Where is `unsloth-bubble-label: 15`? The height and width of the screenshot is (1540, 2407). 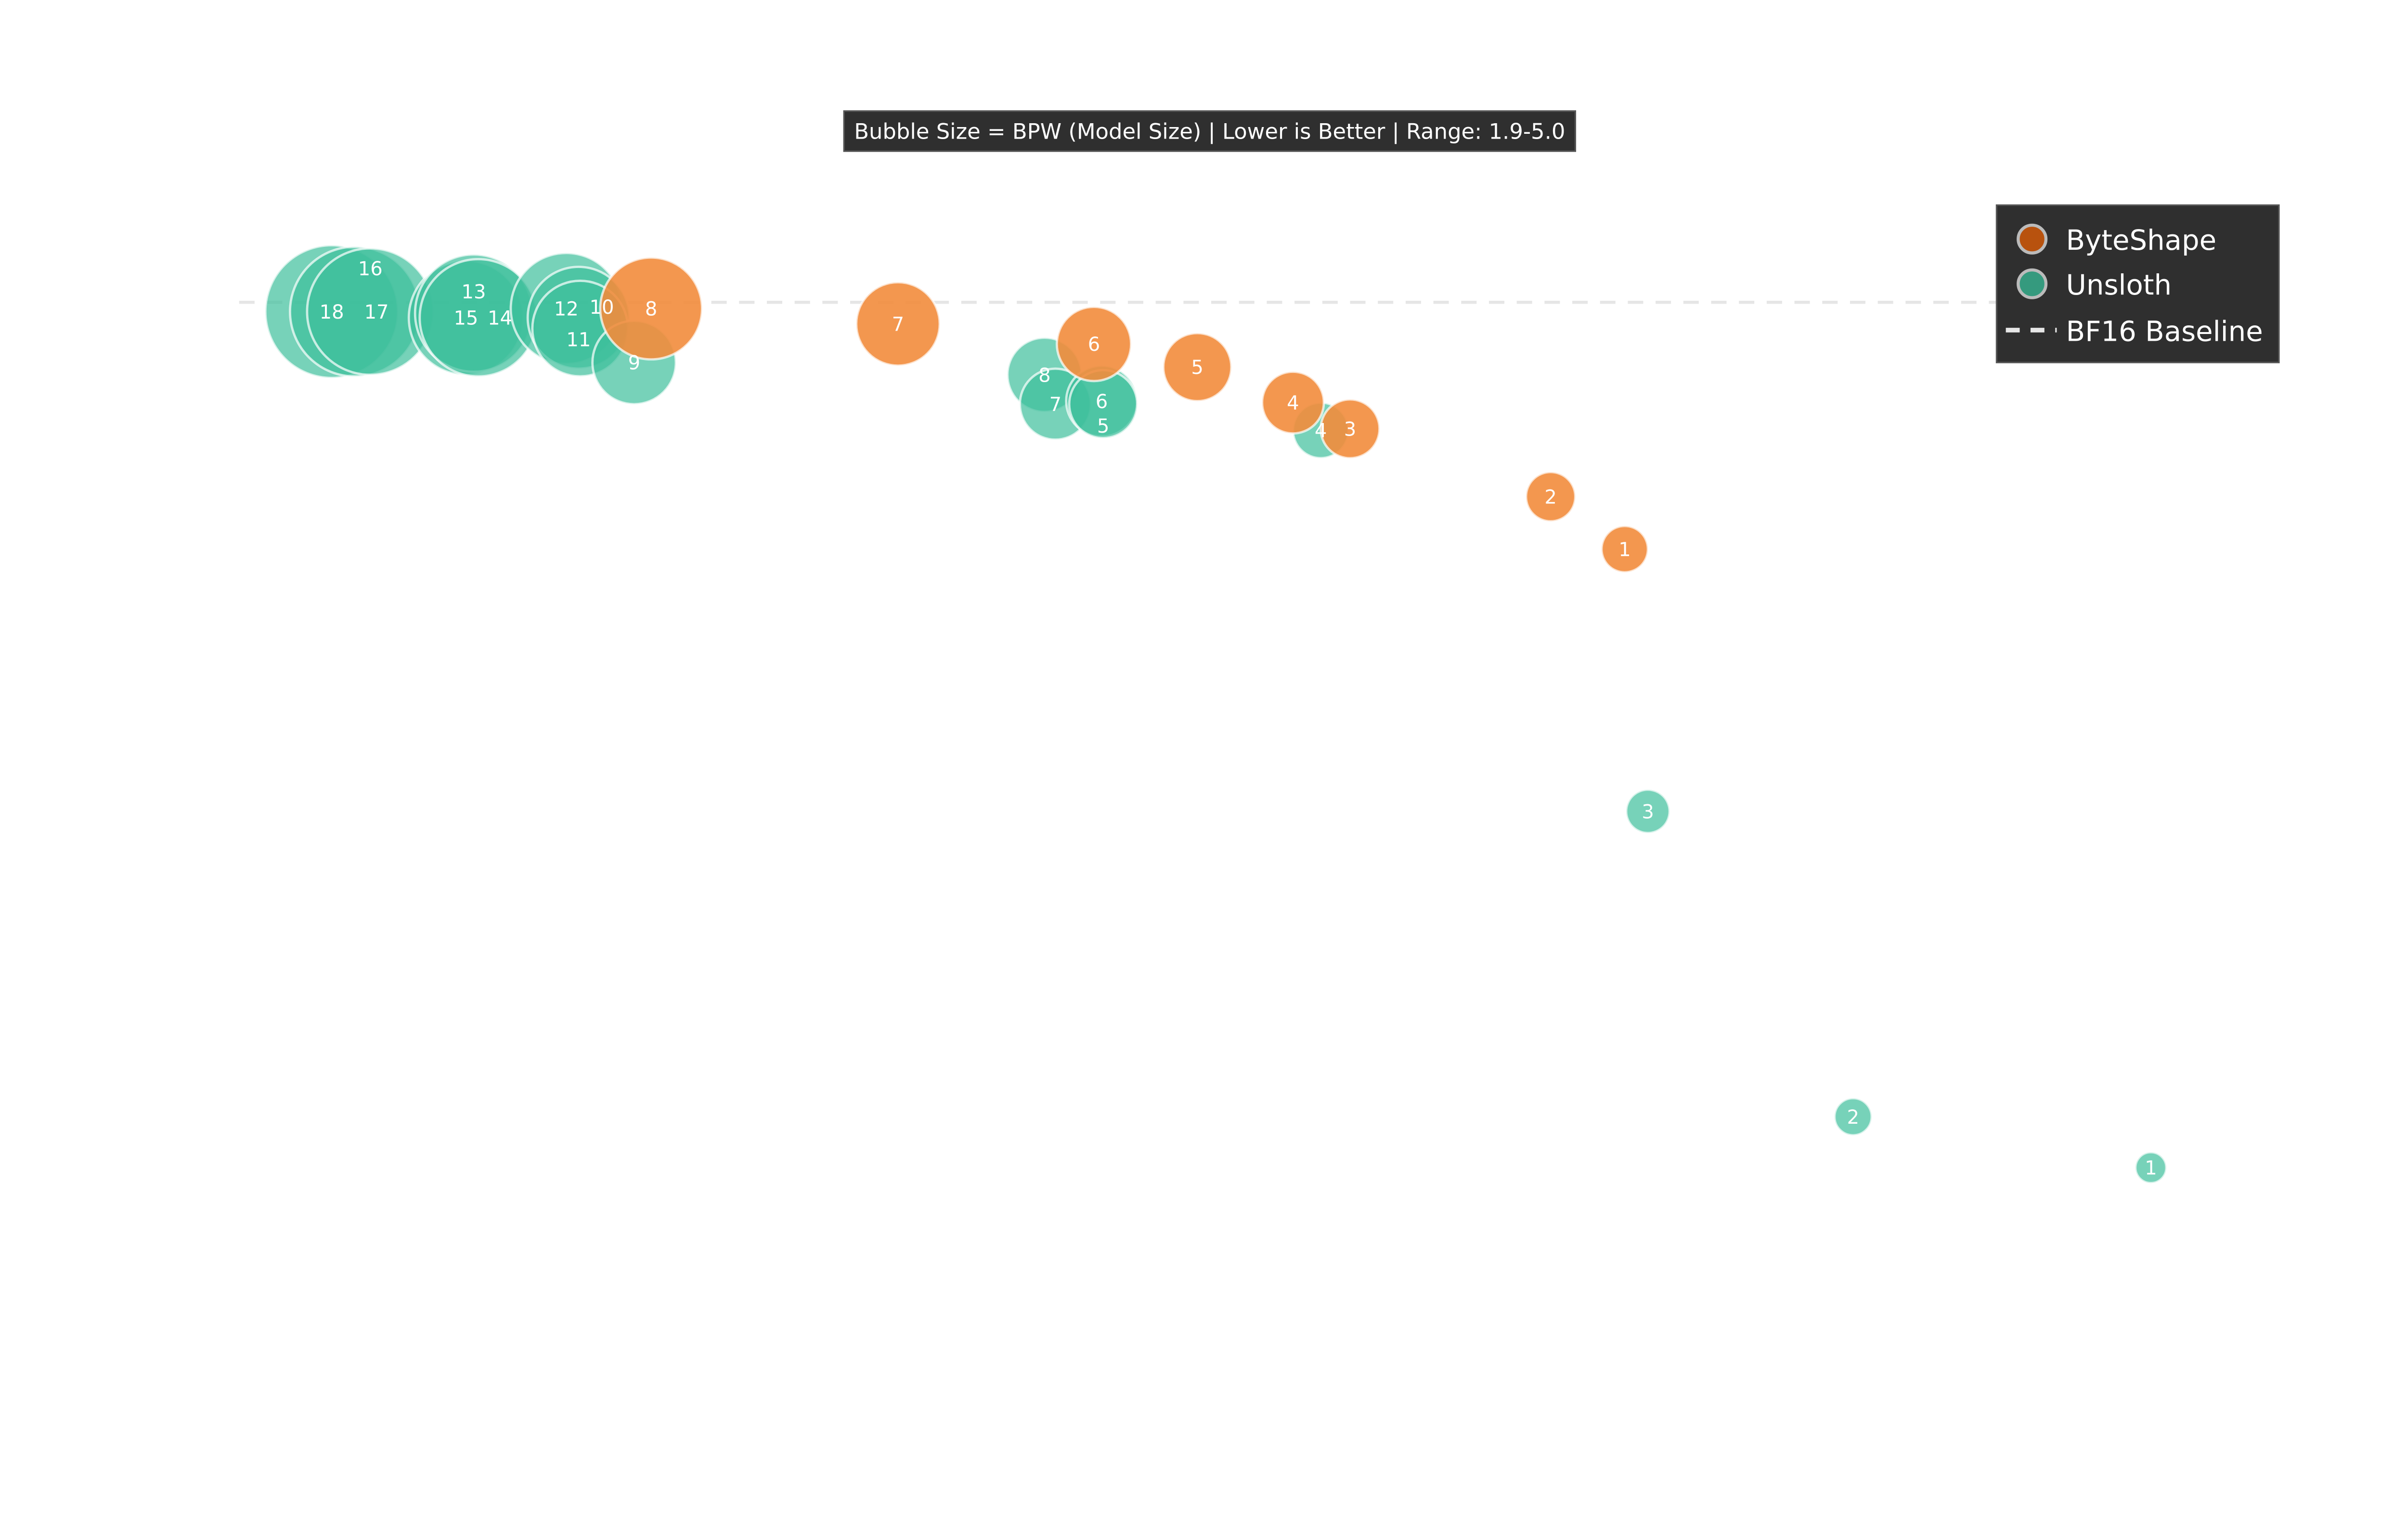 unsloth-bubble-label: 15 is located at coordinates (465, 319).